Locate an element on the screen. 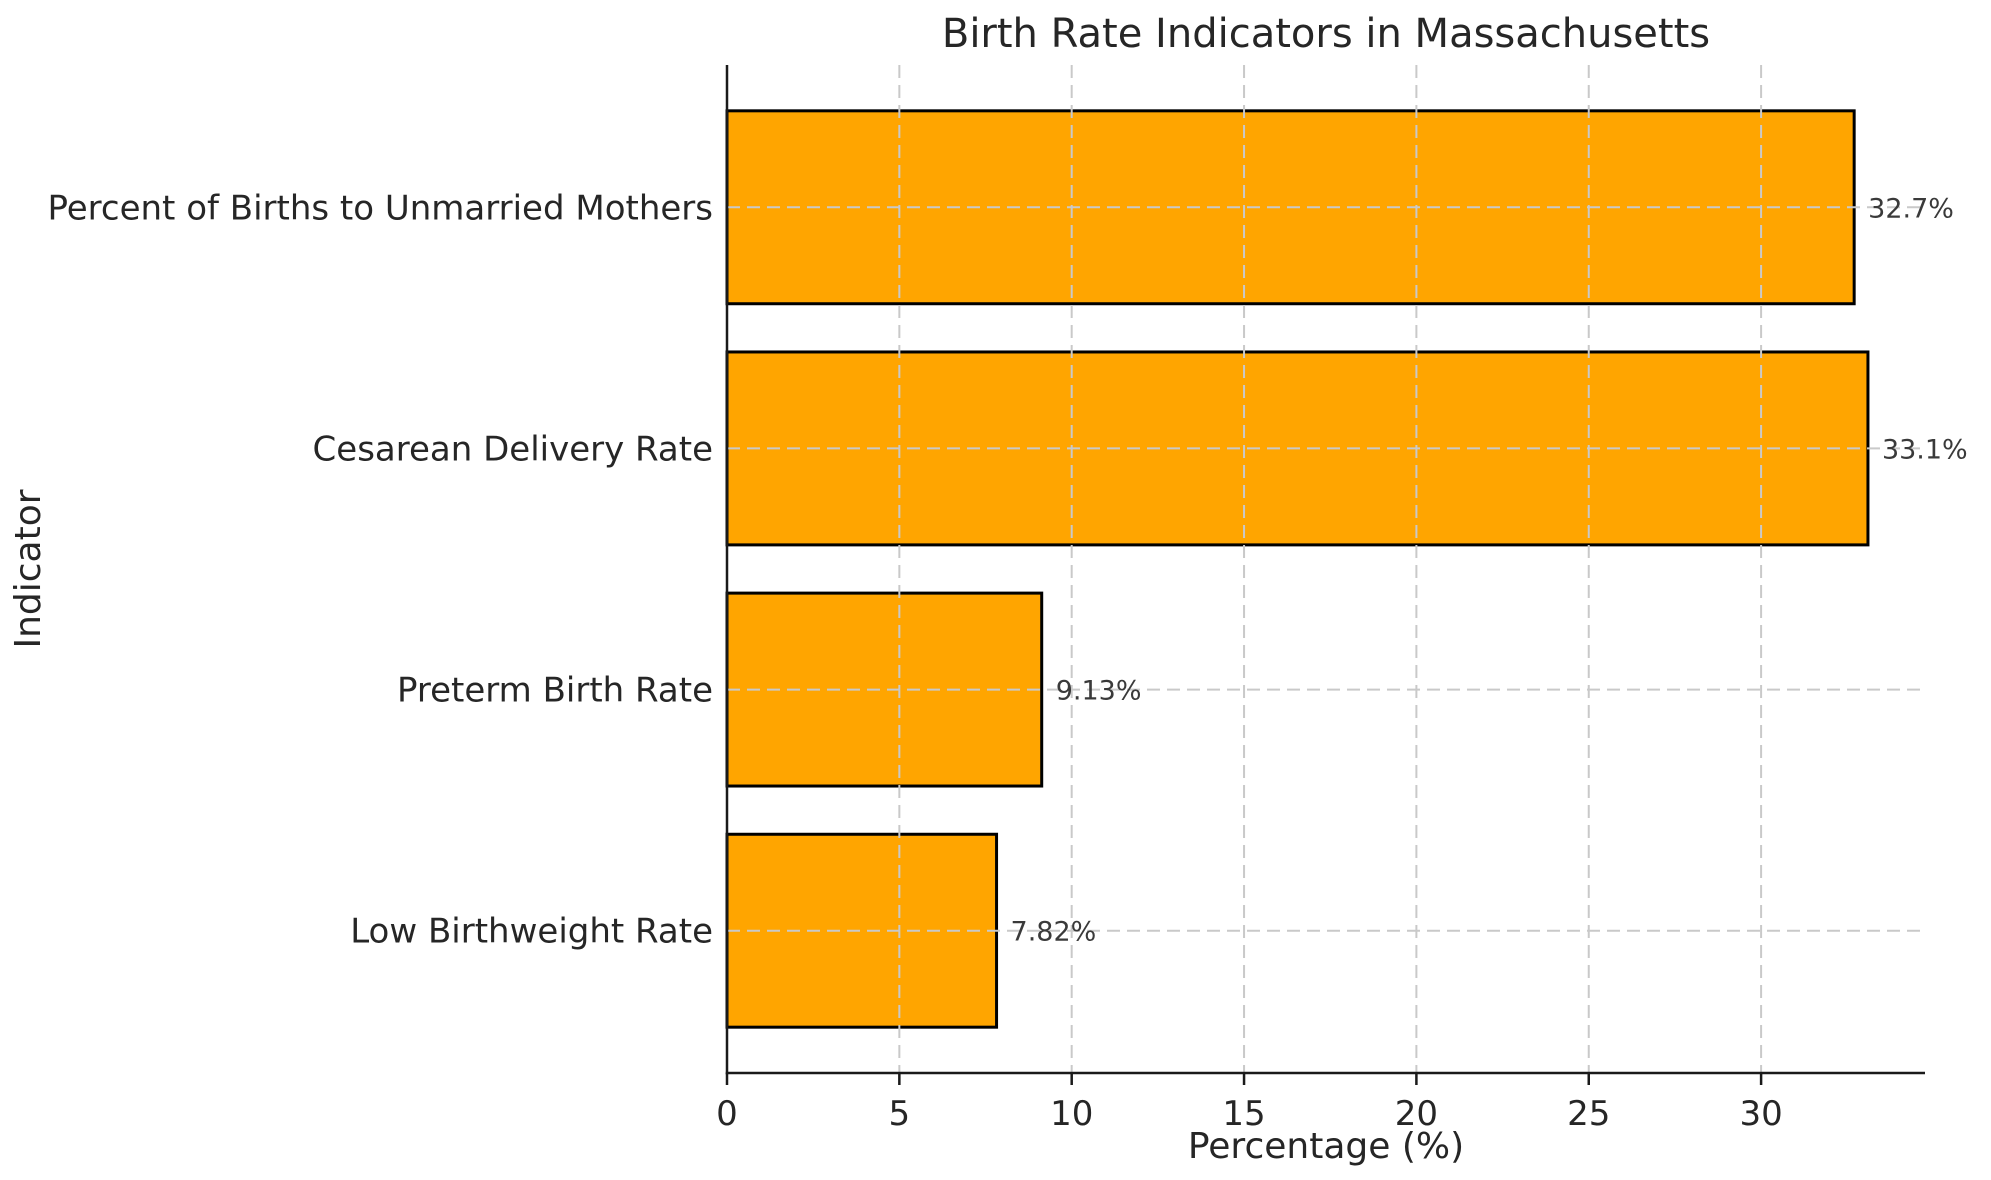 This screenshot has height=1180, width=1991. category-label: Preterm Birth Rate is located at coordinates (555, 691).